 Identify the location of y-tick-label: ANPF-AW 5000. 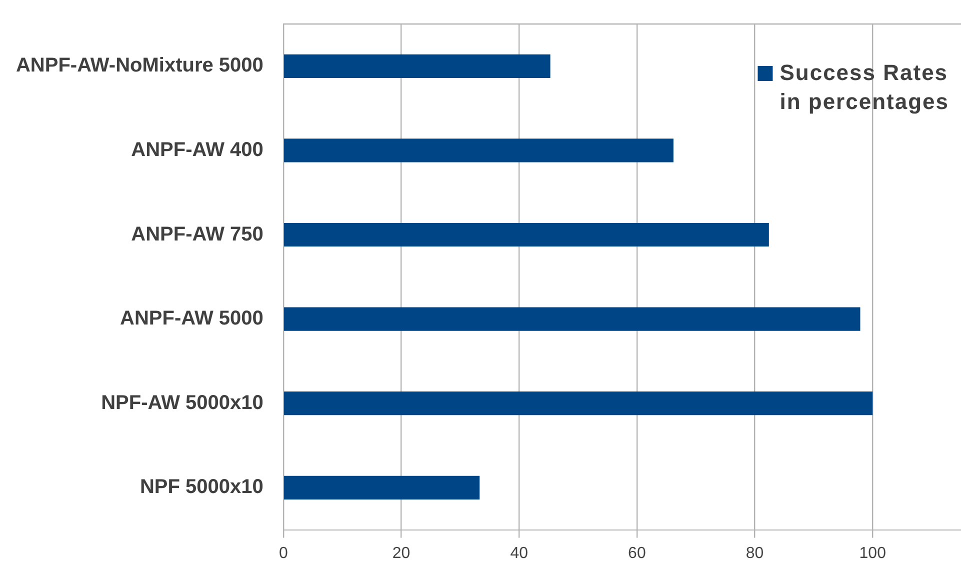
(192, 319).